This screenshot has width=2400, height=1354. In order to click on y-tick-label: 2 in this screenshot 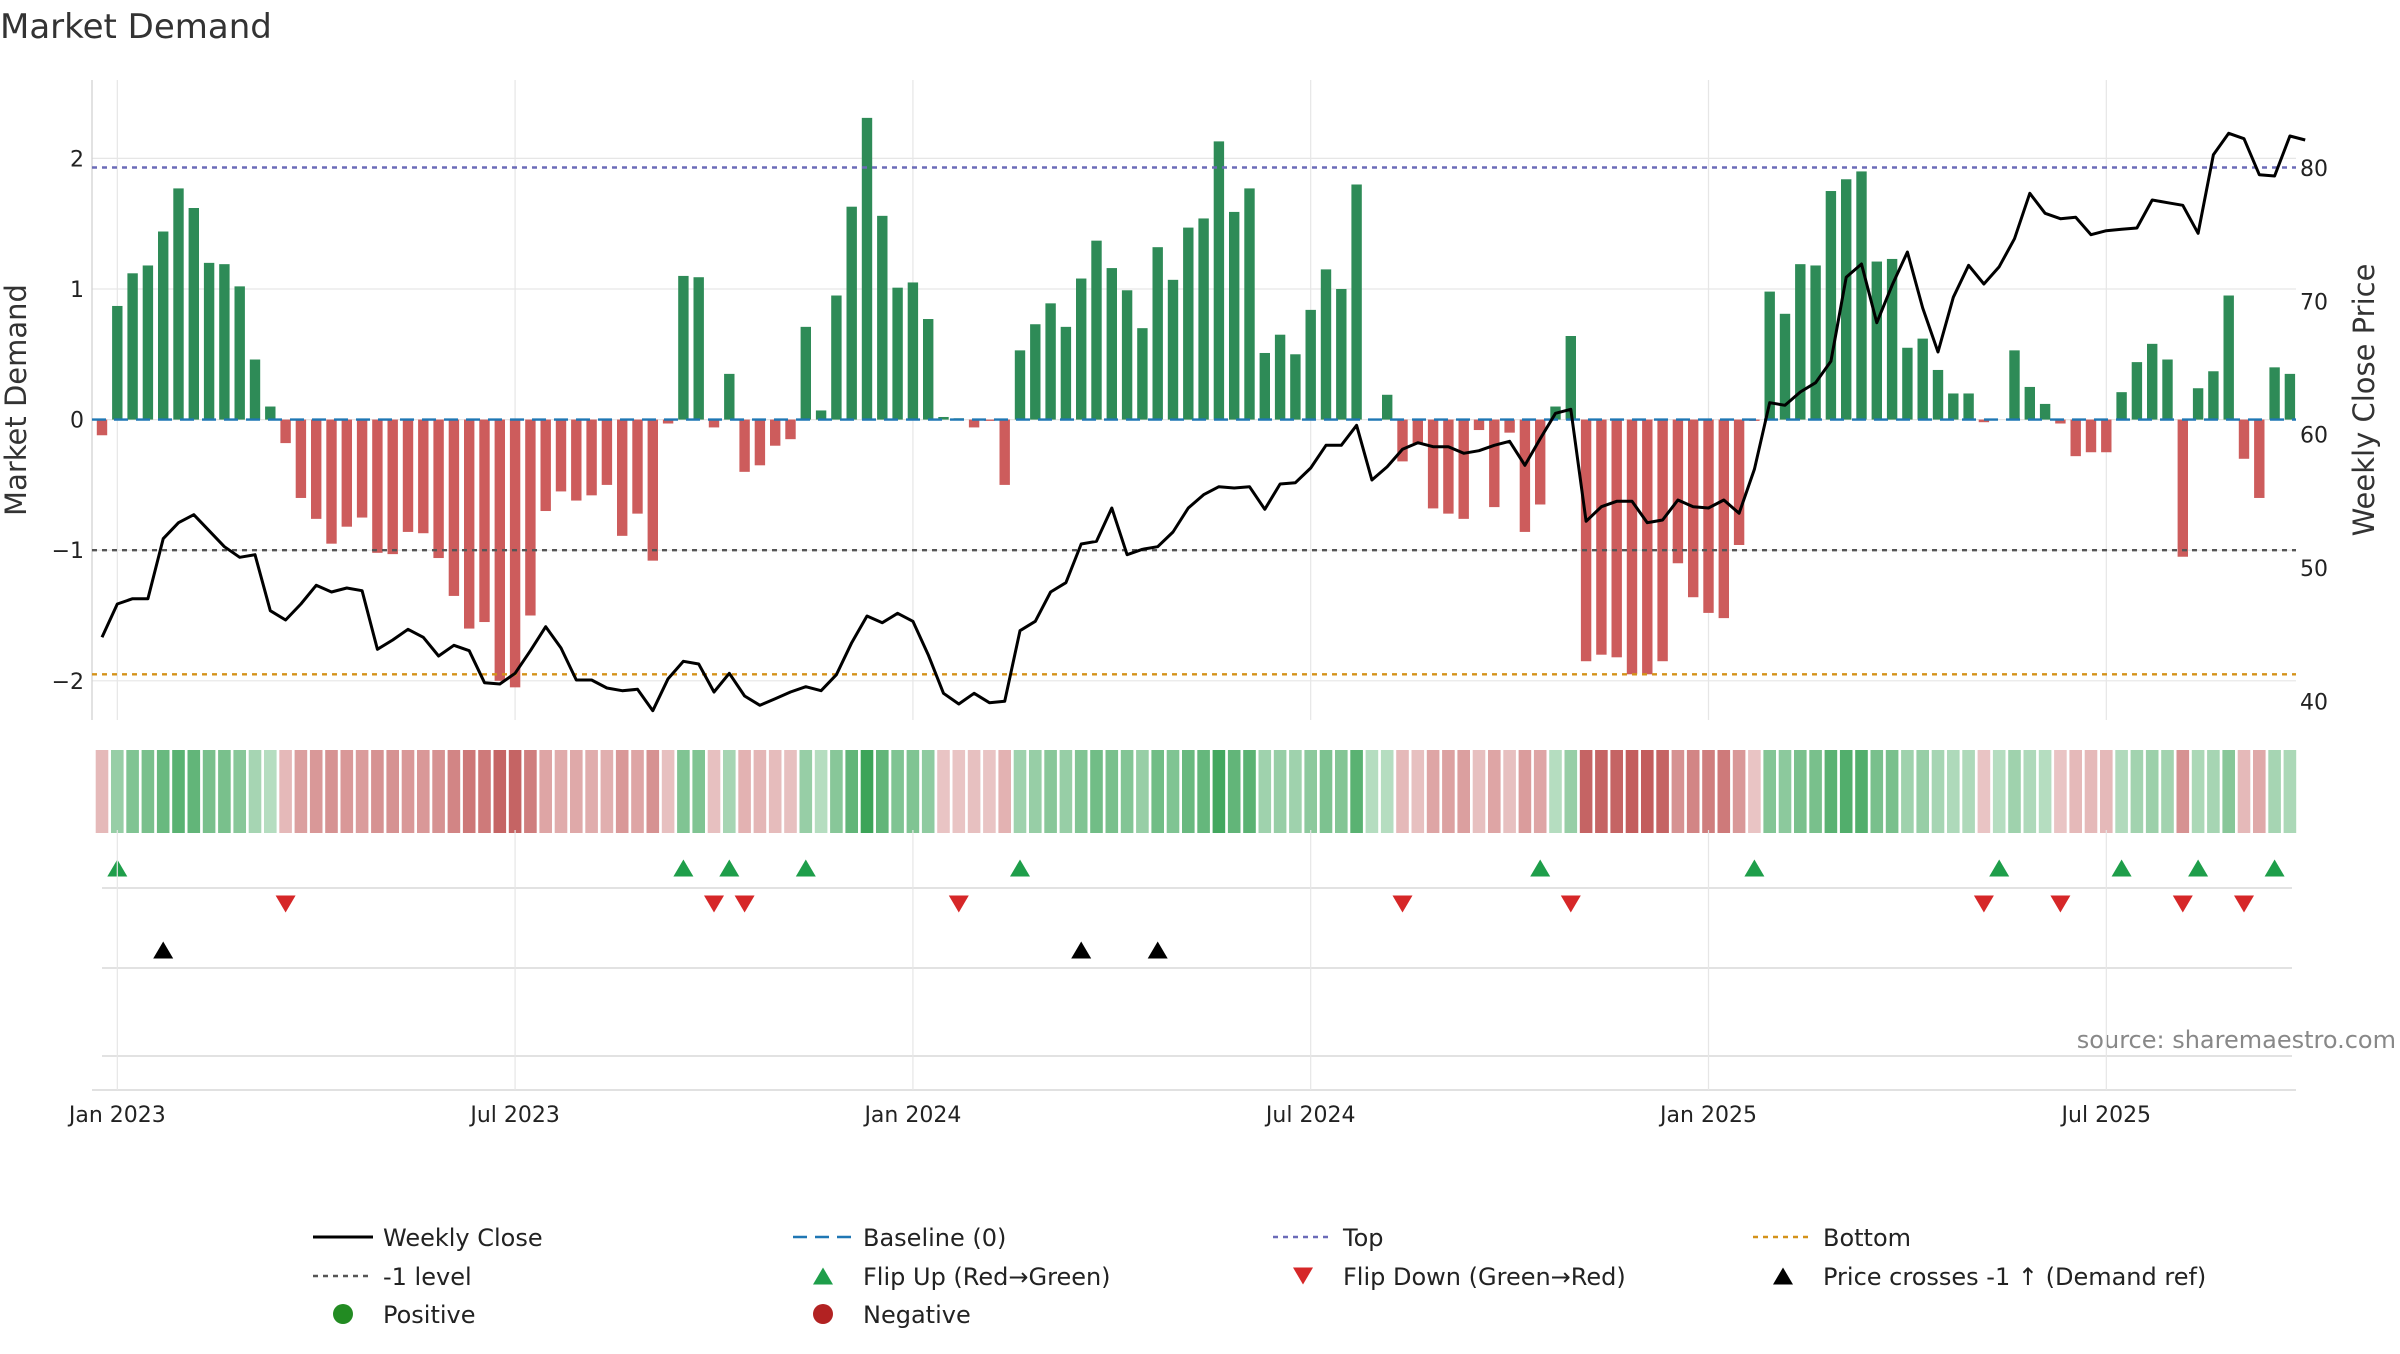, I will do `click(77, 159)`.